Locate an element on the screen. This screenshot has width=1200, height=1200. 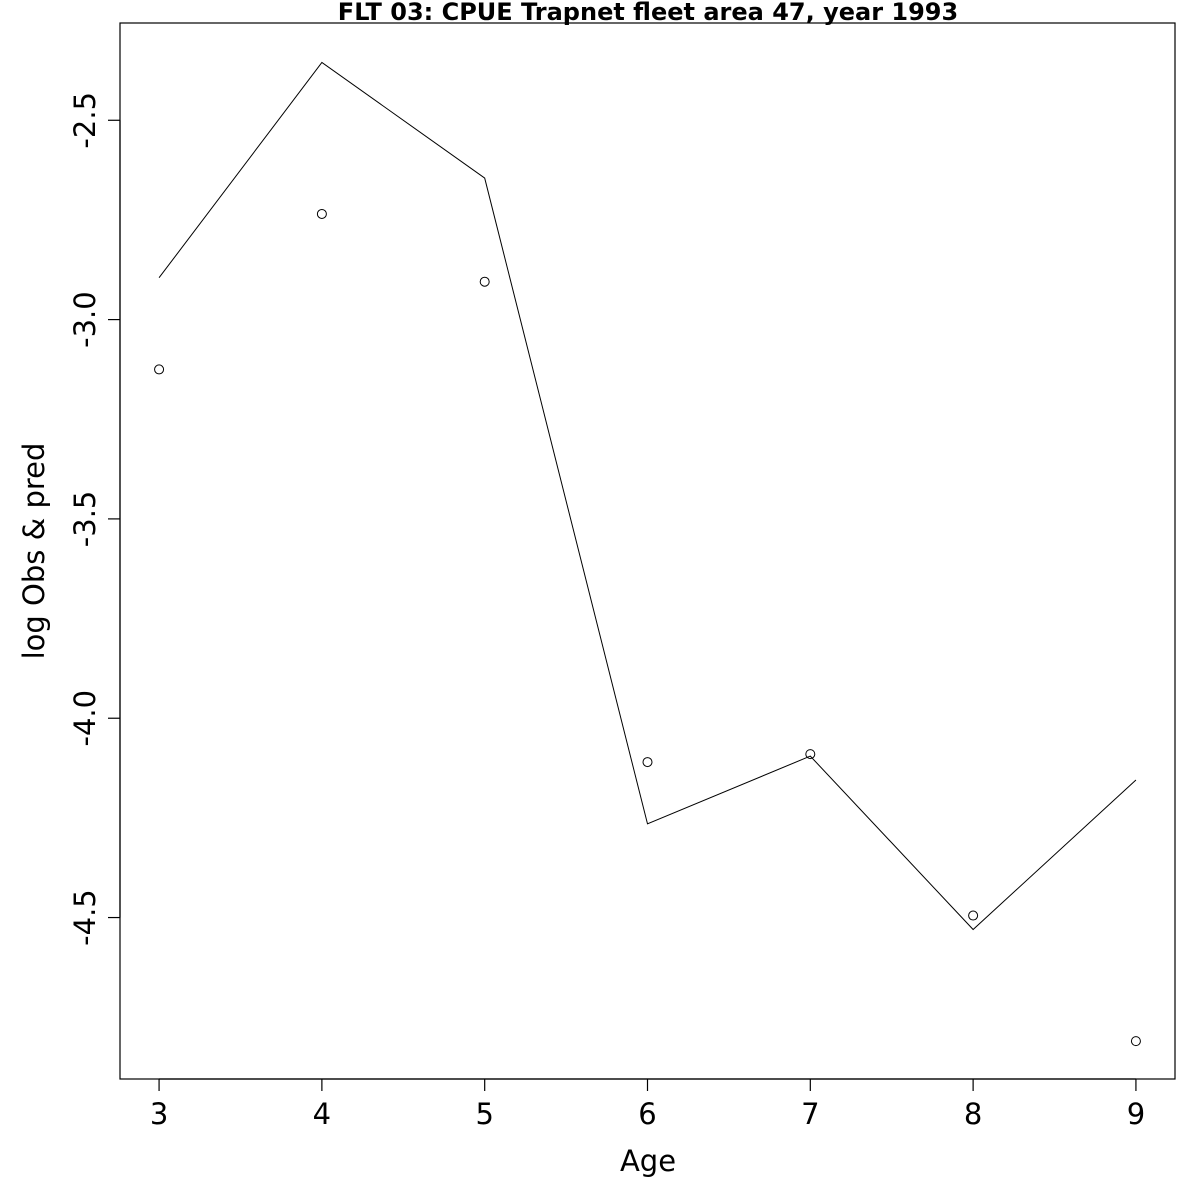
x-tick-label: 9 is located at coordinates (1136, 1114).